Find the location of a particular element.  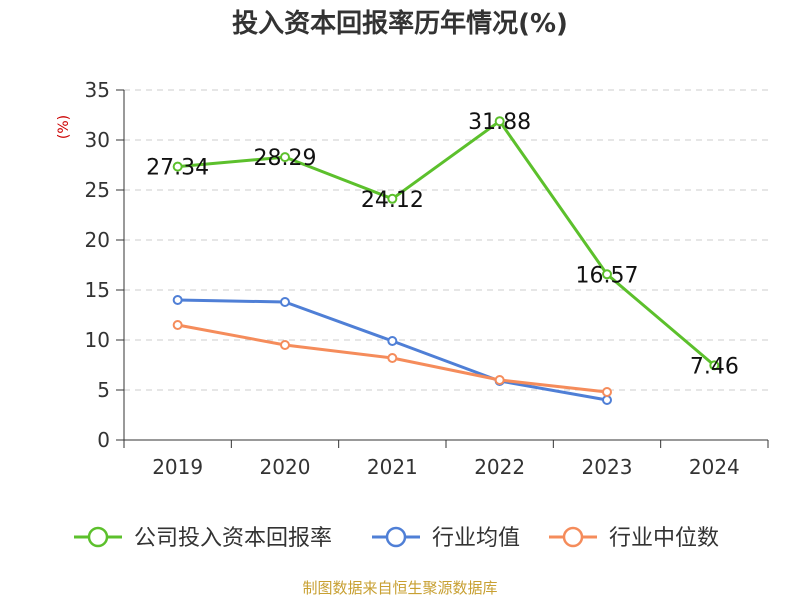

legend-label: 行业均值 is located at coordinates (476, 538).